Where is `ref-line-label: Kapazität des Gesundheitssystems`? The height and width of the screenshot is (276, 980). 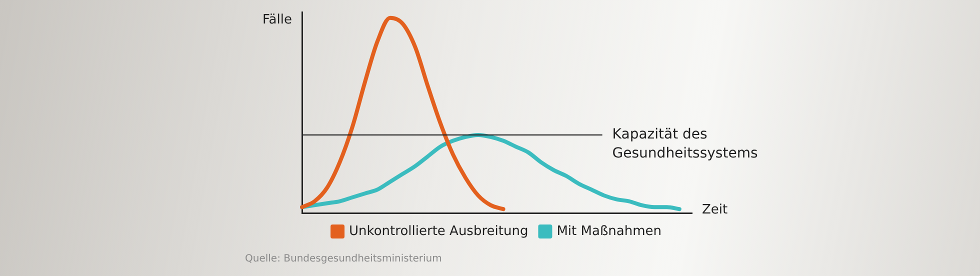 ref-line-label: Kapazität des Gesundheitssystems is located at coordinates (685, 144).